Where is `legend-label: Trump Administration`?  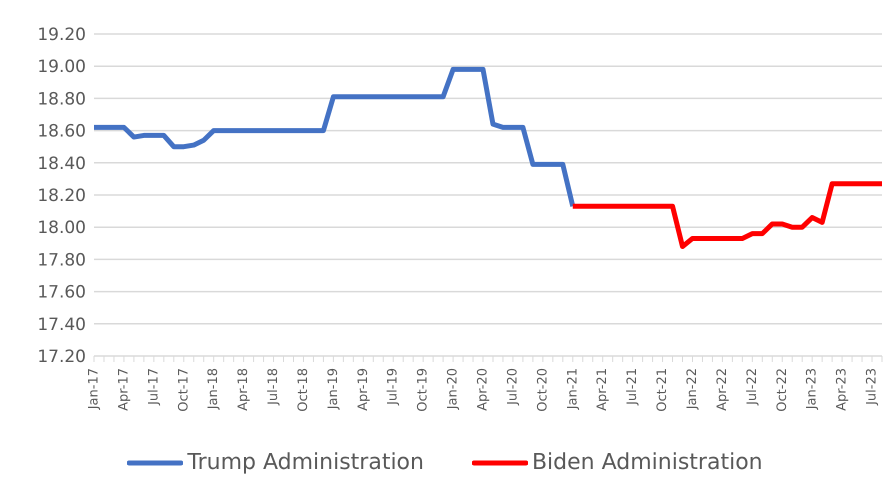
legend-label: Trump Administration is located at coordinates (305, 462).